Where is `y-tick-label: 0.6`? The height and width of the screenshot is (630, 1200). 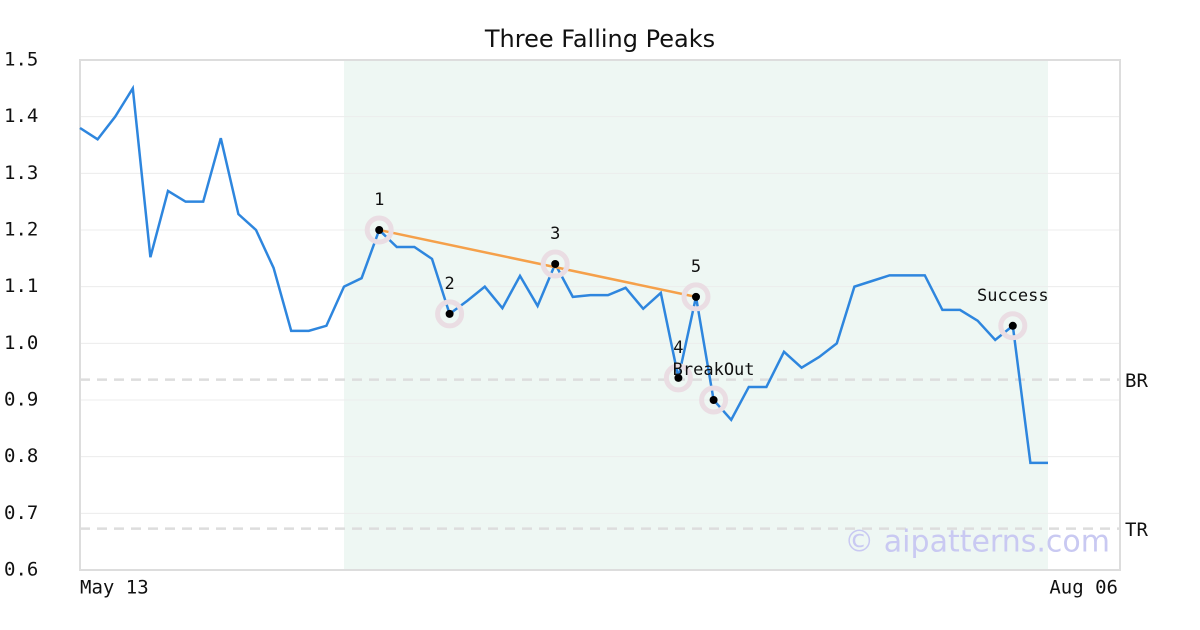 y-tick-label: 0.6 is located at coordinates (21, 570).